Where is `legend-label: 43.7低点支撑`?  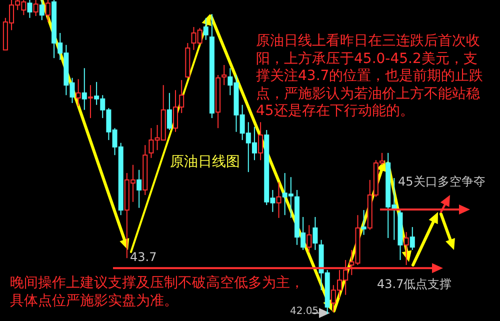 legend-label: 43.7低点支撑 is located at coordinates (414, 284).